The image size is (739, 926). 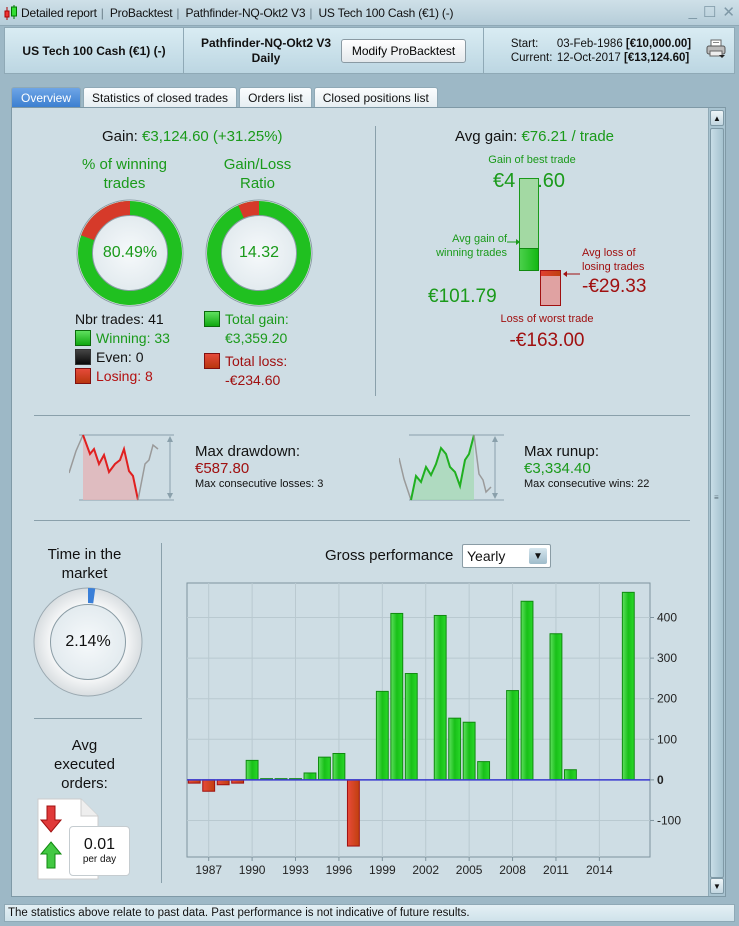 I want to click on avg-win-value: €101.79, so click(x=462, y=296).